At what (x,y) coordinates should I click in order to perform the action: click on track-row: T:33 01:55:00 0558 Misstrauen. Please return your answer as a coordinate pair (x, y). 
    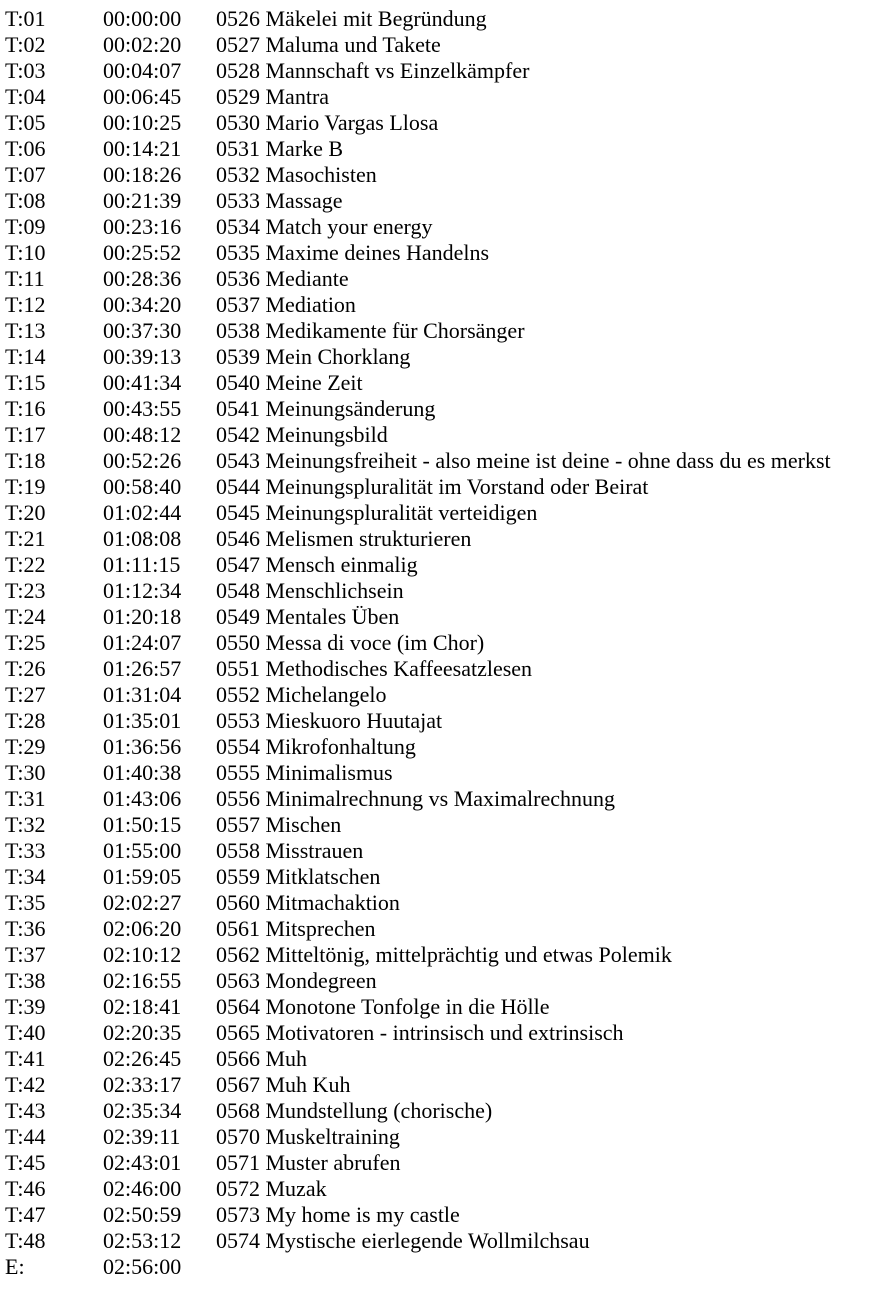
    Looking at the image, I should click on (437, 851).